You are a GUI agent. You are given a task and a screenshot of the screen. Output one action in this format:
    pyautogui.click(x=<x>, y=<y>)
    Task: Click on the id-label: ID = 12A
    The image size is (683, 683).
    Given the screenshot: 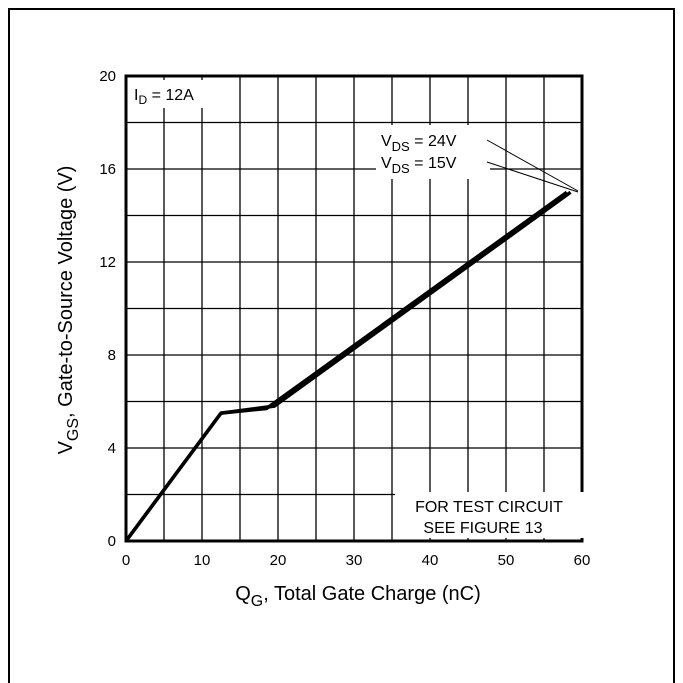 What is the action you would take?
    pyautogui.click(x=164, y=97)
    